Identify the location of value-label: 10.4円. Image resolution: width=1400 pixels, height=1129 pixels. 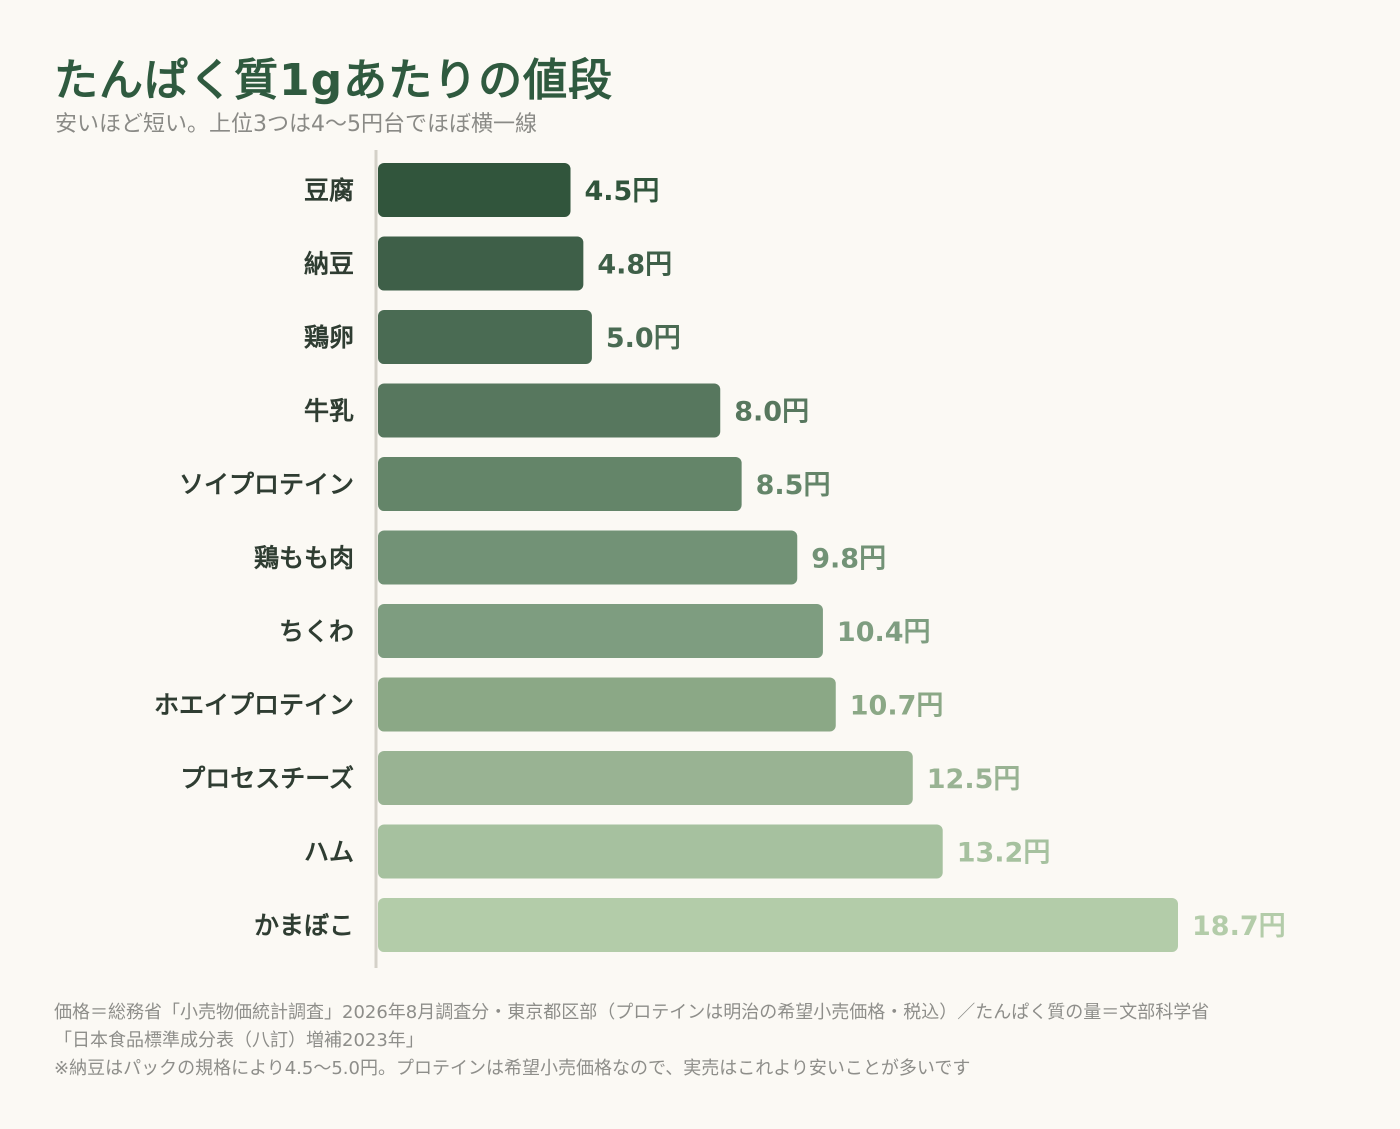
(884, 632).